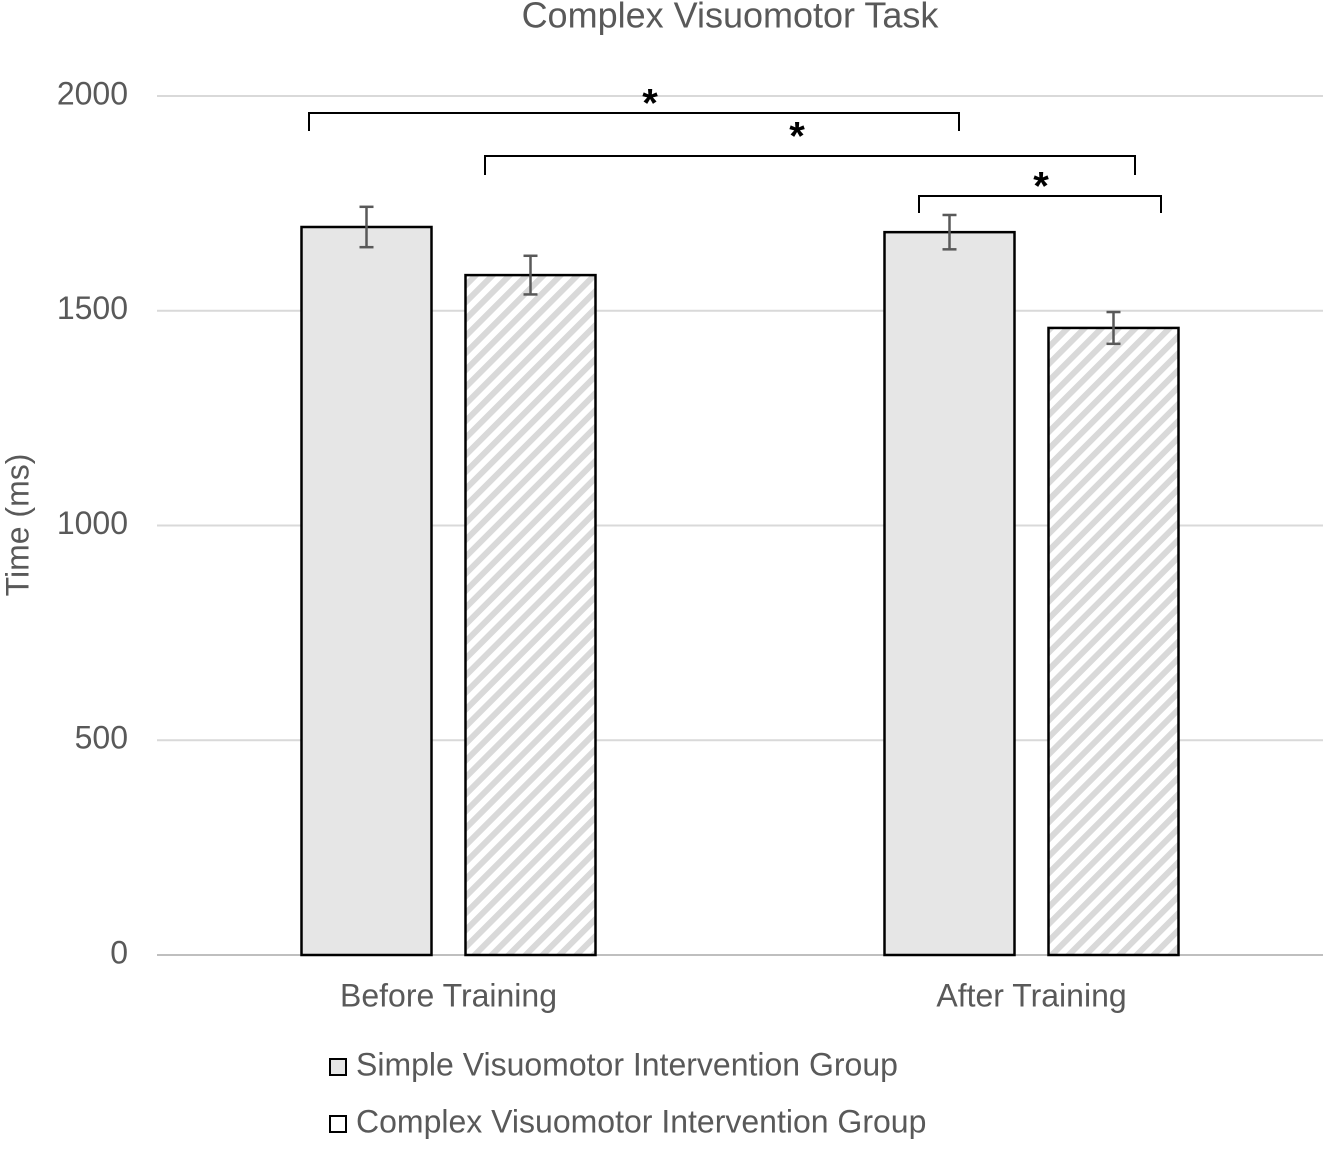  What do you see at coordinates (448, 995) in the screenshot?
I see `x-tick-label: Before Training` at bounding box center [448, 995].